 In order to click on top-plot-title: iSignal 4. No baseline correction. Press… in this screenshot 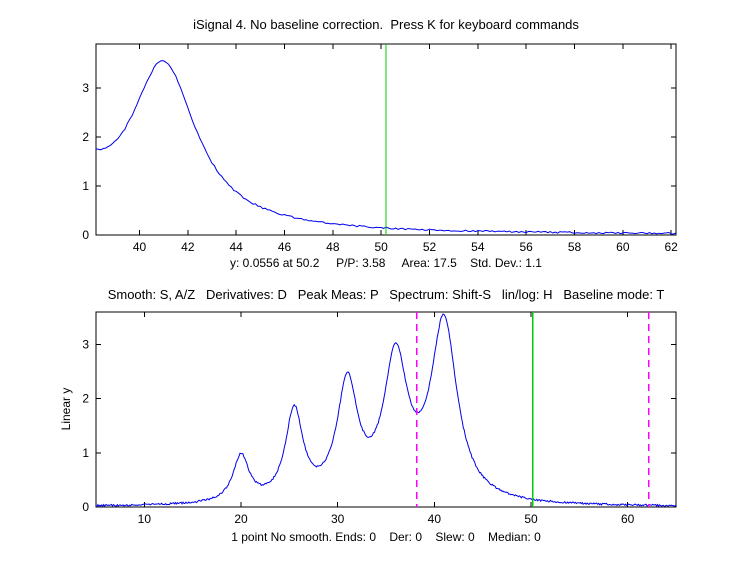, I will do `click(386, 24)`.